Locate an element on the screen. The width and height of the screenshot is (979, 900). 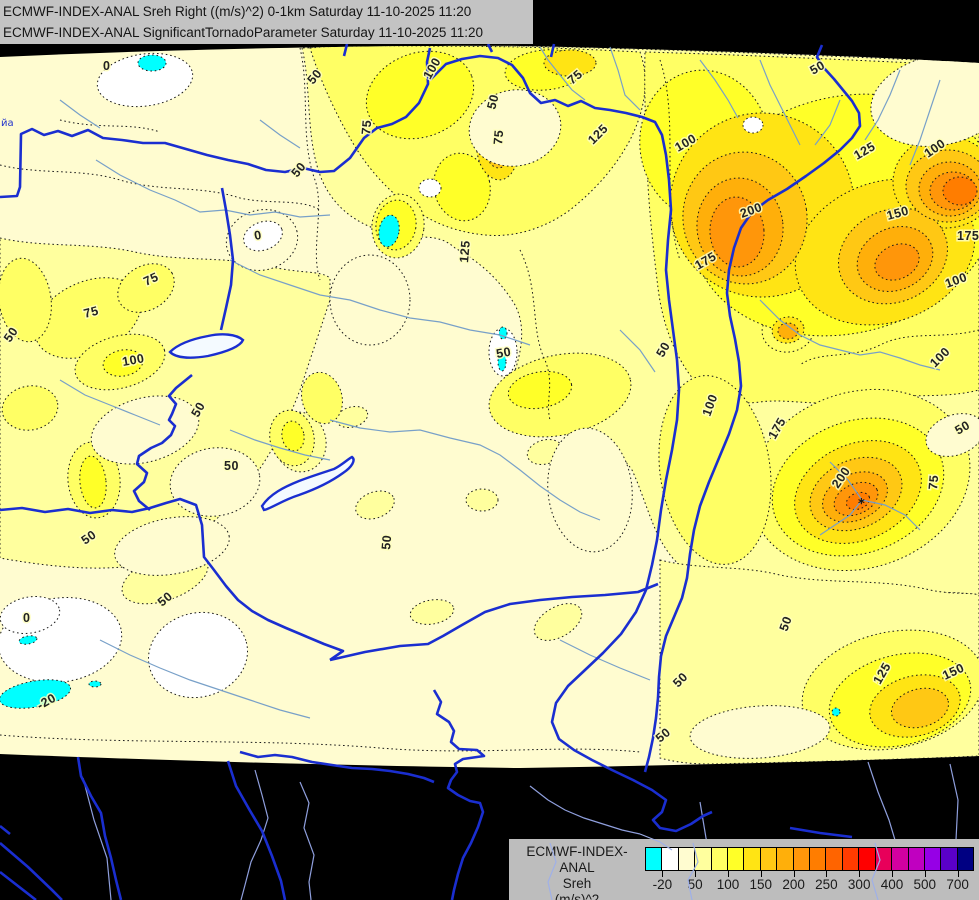
colorbar-tick-label: 300 is located at coordinates (859, 884).